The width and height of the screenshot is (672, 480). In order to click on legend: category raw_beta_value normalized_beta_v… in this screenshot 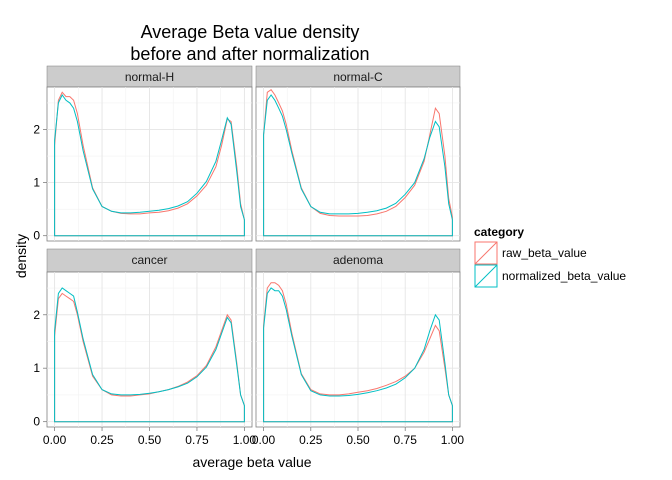, I will do `click(550, 256)`.